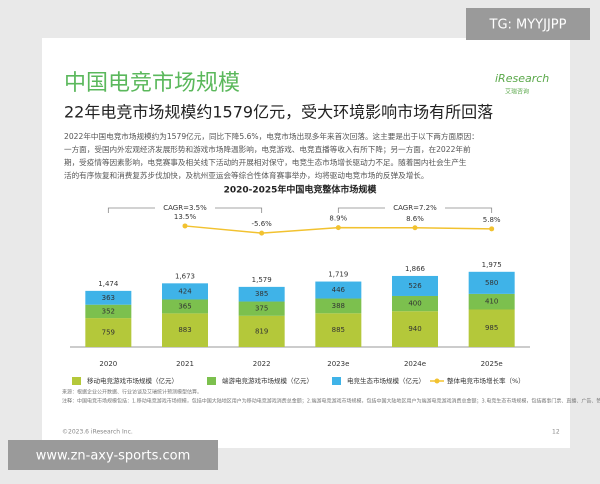  I want to click on legend-dot, so click(437, 381).